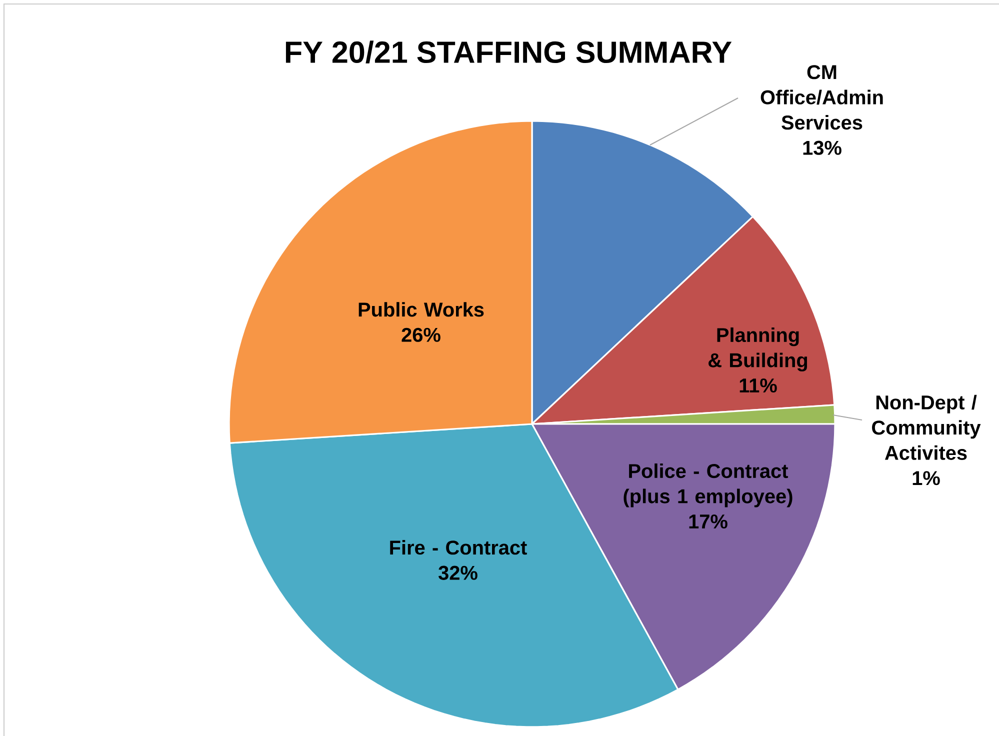 The image size is (999, 736). I want to click on slice-label: Police - Contract (plus 1 employee), so click(708, 485).